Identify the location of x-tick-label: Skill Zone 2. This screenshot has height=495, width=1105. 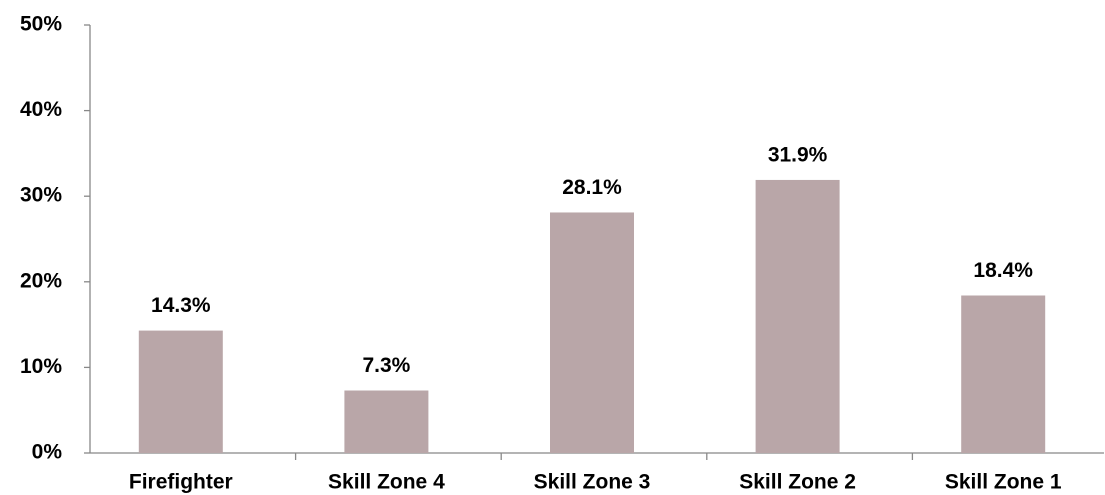
(797, 482).